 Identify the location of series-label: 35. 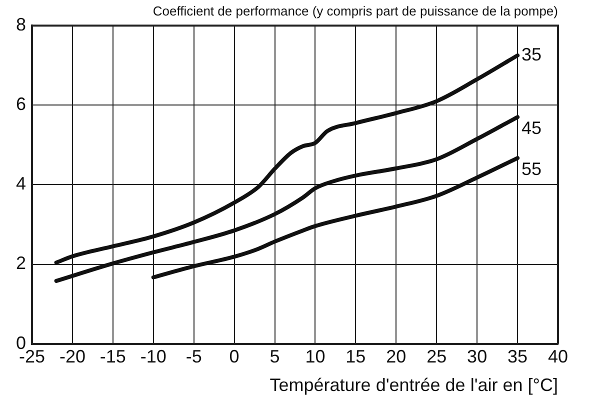
(532, 54).